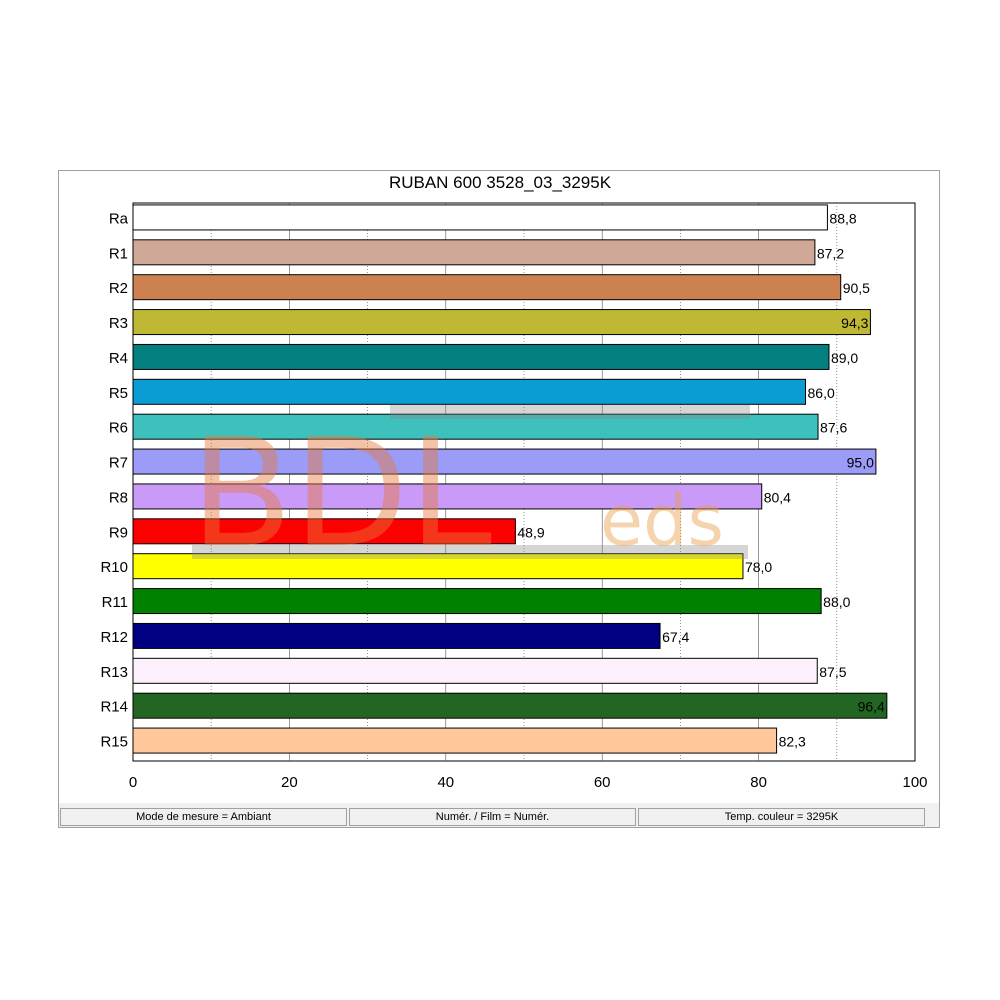 The width and height of the screenshot is (1000, 1000). Describe the element at coordinates (830, 253) in the screenshot. I see `value-label: 87,2` at that location.